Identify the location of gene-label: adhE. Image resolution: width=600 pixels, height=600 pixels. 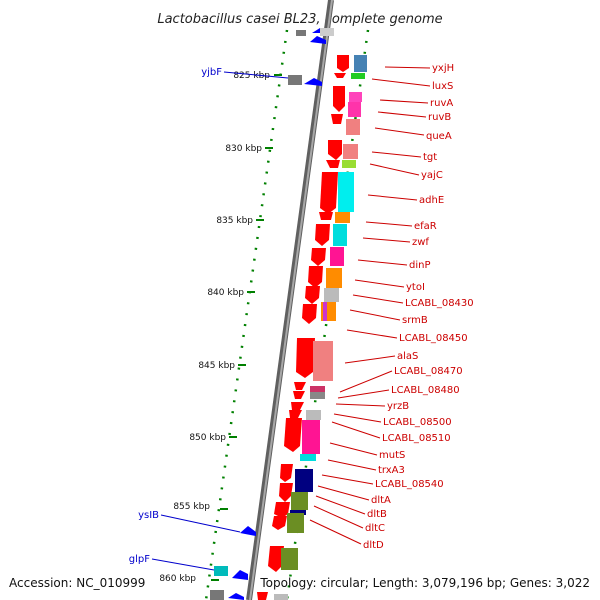
(431, 200).